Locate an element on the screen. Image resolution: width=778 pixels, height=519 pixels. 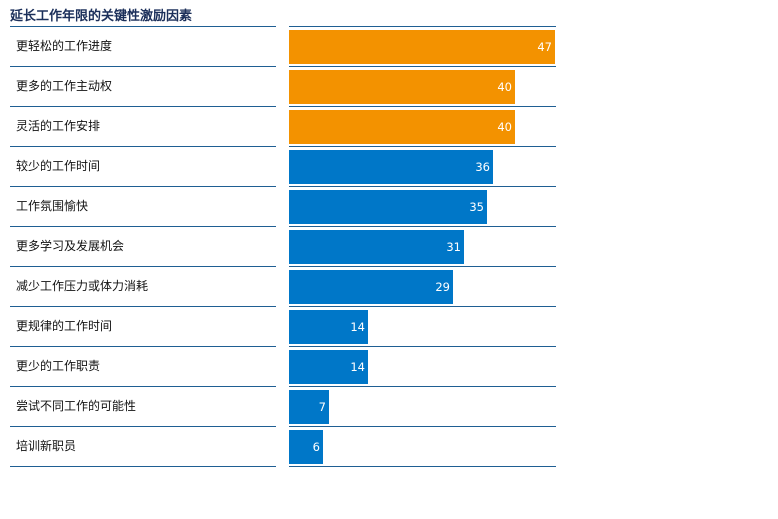
category-label: 更多的工作主动权 is located at coordinates (64, 85).